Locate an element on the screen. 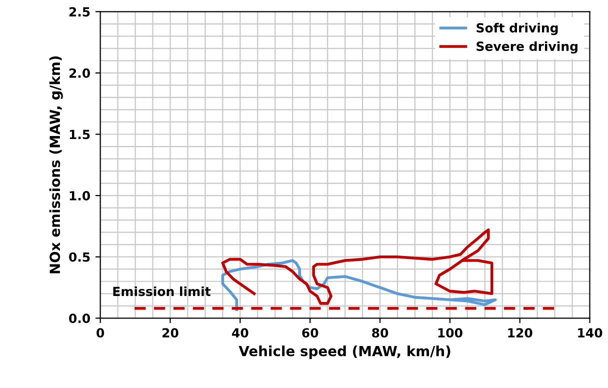 The width and height of the screenshot is (608, 388). y-tick-label: 1.5 is located at coordinates (80, 135).